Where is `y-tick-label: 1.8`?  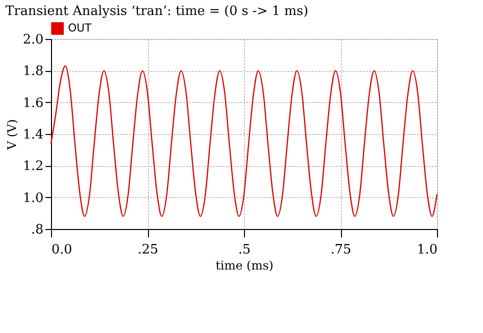
y-tick-label: 1.8 is located at coordinates (33, 72).